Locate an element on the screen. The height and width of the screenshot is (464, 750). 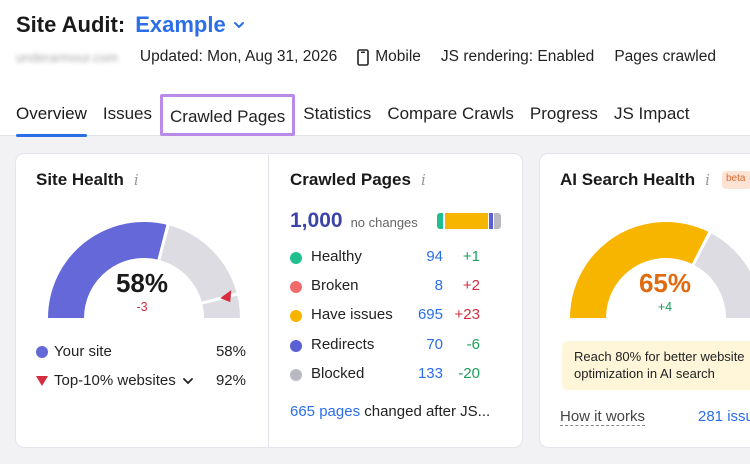
row-diff: +2 is located at coordinates (471, 285).